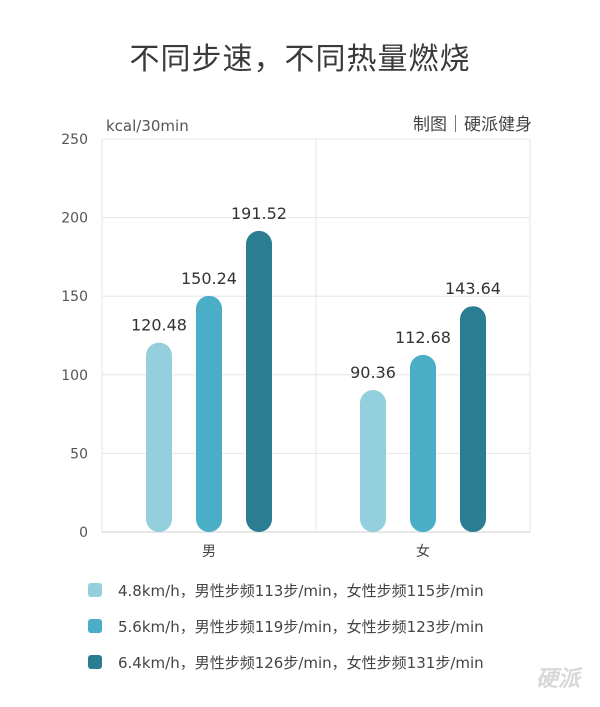 The width and height of the screenshot is (600, 707). Describe the element at coordinates (472, 125) in the screenshot. I see `chart-credit: 制图｜硬派健身` at that location.